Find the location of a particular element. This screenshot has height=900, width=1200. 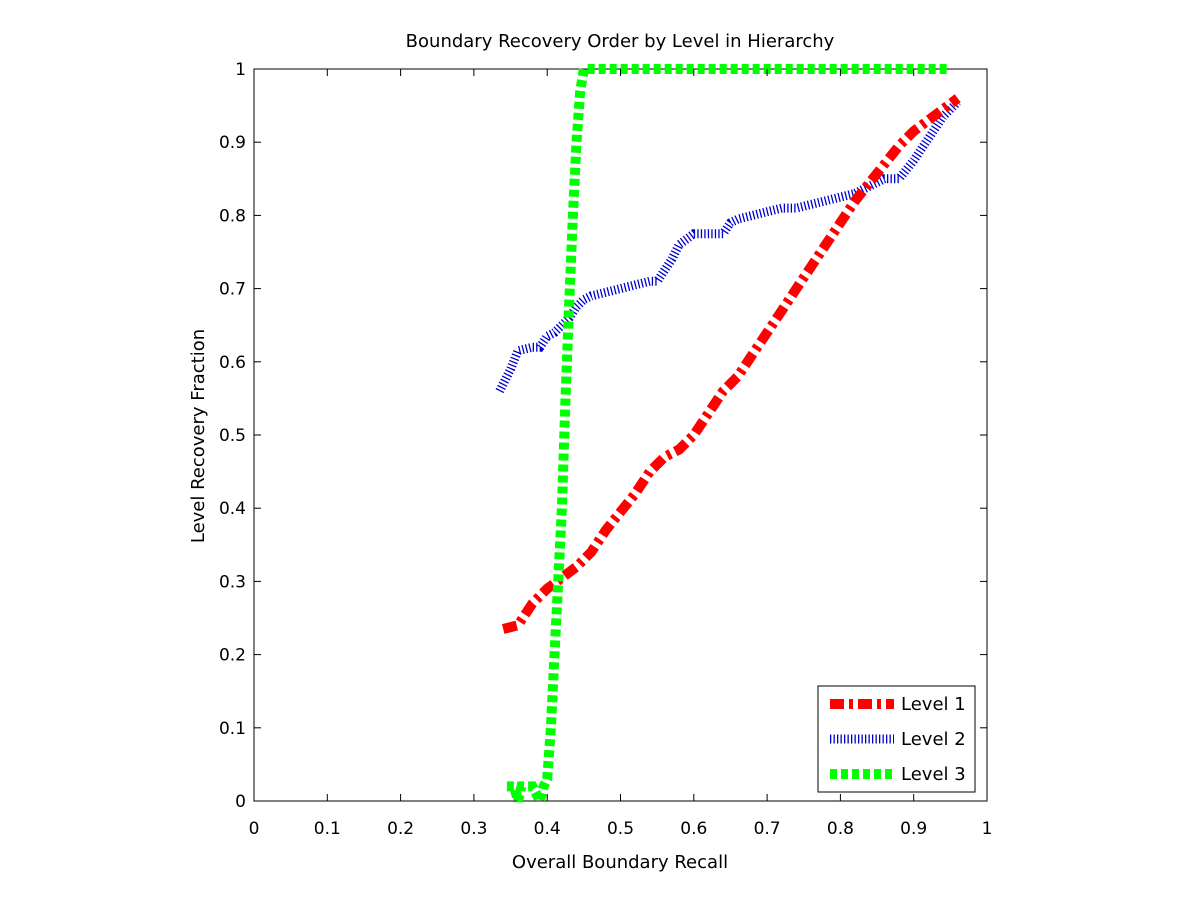

y-tick-label: 0.6 is located at coordinates (232, 363).